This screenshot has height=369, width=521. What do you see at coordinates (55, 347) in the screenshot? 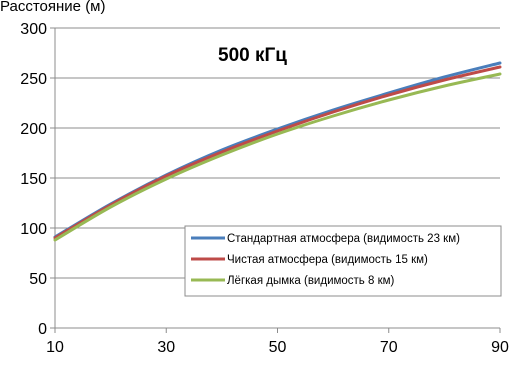
I see `x-tick-label: 10` at bounding box center [55, 347].